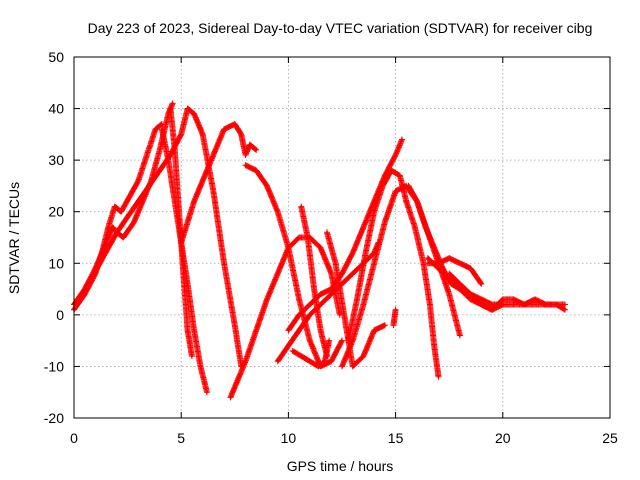 This screenshot has height=480, width=640. What do you see at coordinates (181, 438) in the screenshot?
I see `x-tick-label: 5` at bounding box center [181, 438].